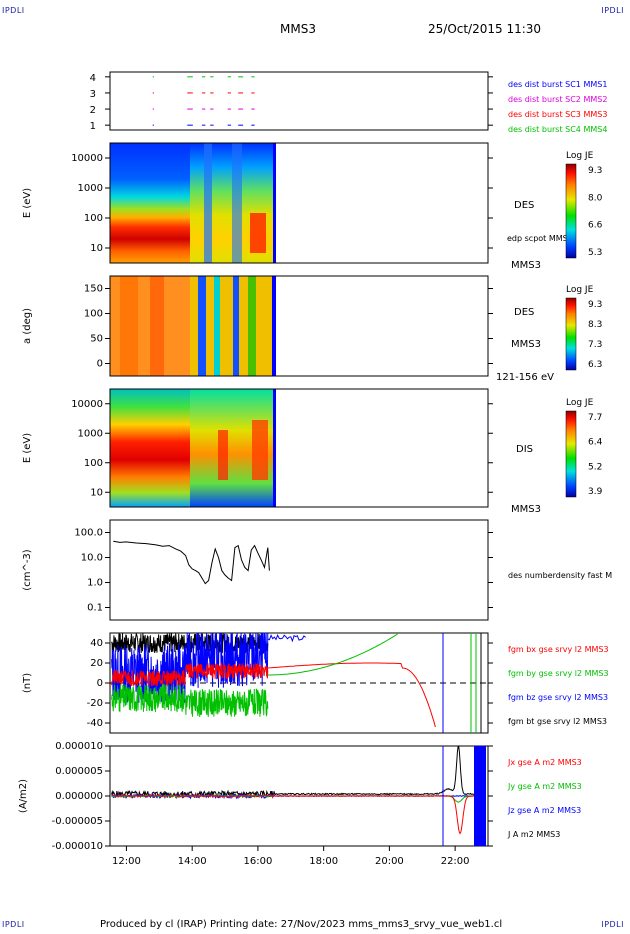 This screenshot has width=630, height=934. I want to click on dis-energy-ytick-label: 10, so click(96, 492).